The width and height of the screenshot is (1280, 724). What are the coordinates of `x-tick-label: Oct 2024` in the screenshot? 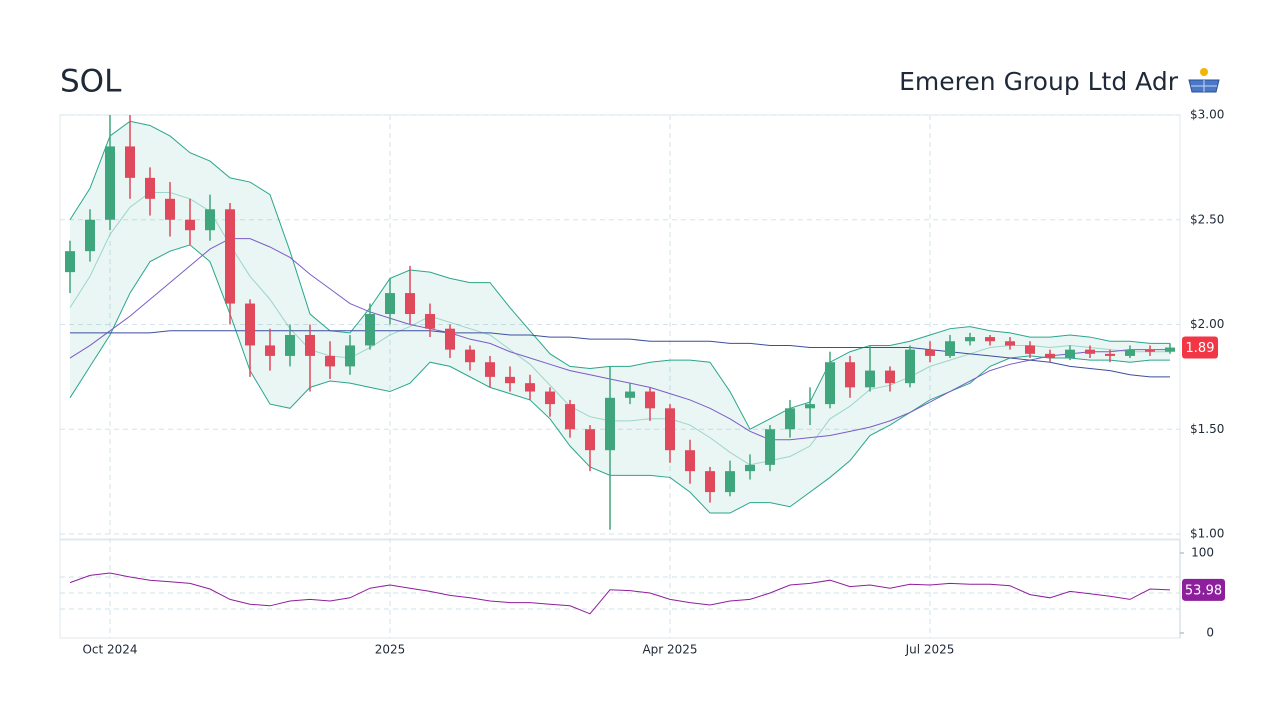 It's located at (109, 650).